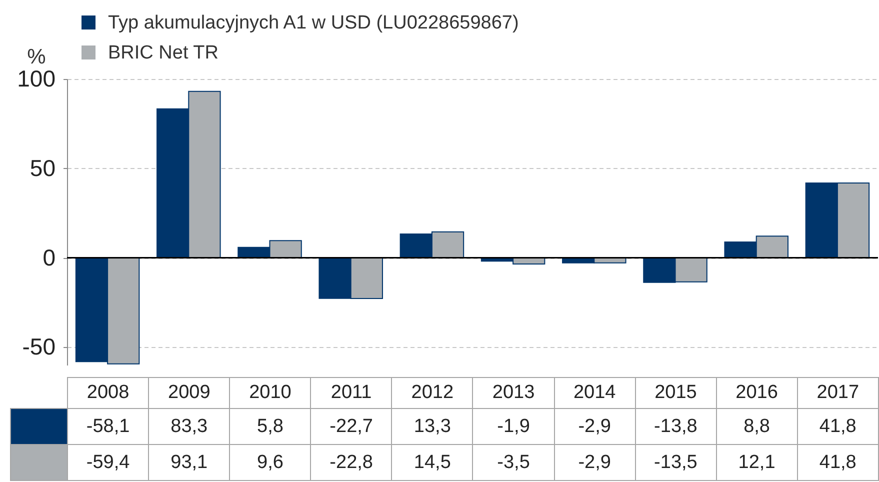  I want to click on y-tick-label: 100, so click(36, 79).